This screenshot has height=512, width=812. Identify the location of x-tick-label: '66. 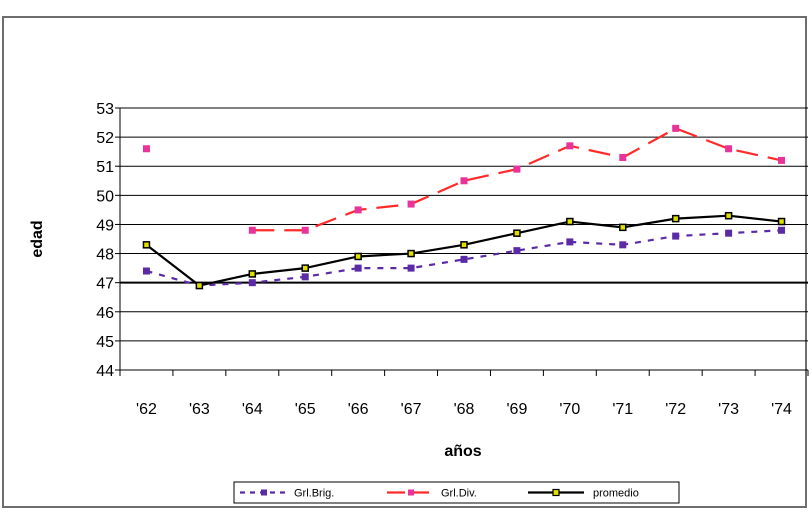
(358, 409).